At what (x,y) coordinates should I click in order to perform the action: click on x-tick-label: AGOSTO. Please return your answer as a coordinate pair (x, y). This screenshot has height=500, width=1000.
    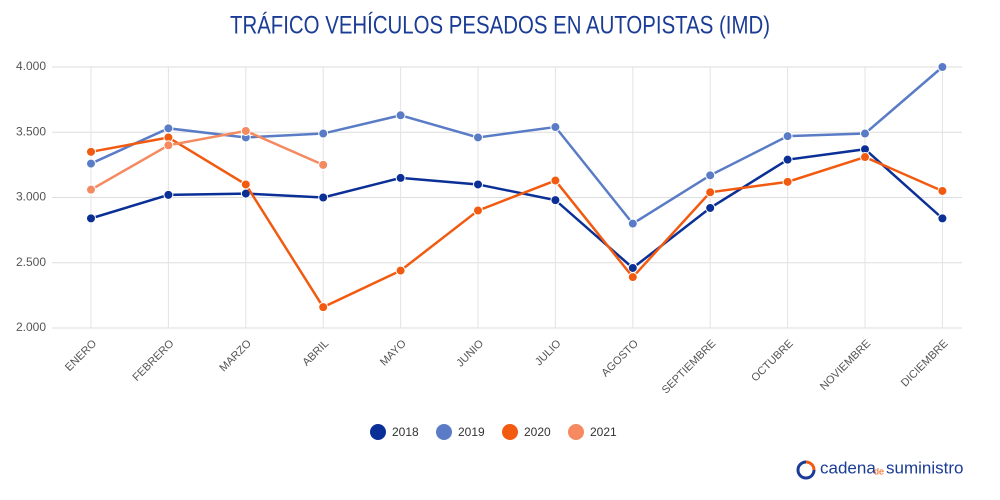
    Looking at the image, I should click on (620, 358).